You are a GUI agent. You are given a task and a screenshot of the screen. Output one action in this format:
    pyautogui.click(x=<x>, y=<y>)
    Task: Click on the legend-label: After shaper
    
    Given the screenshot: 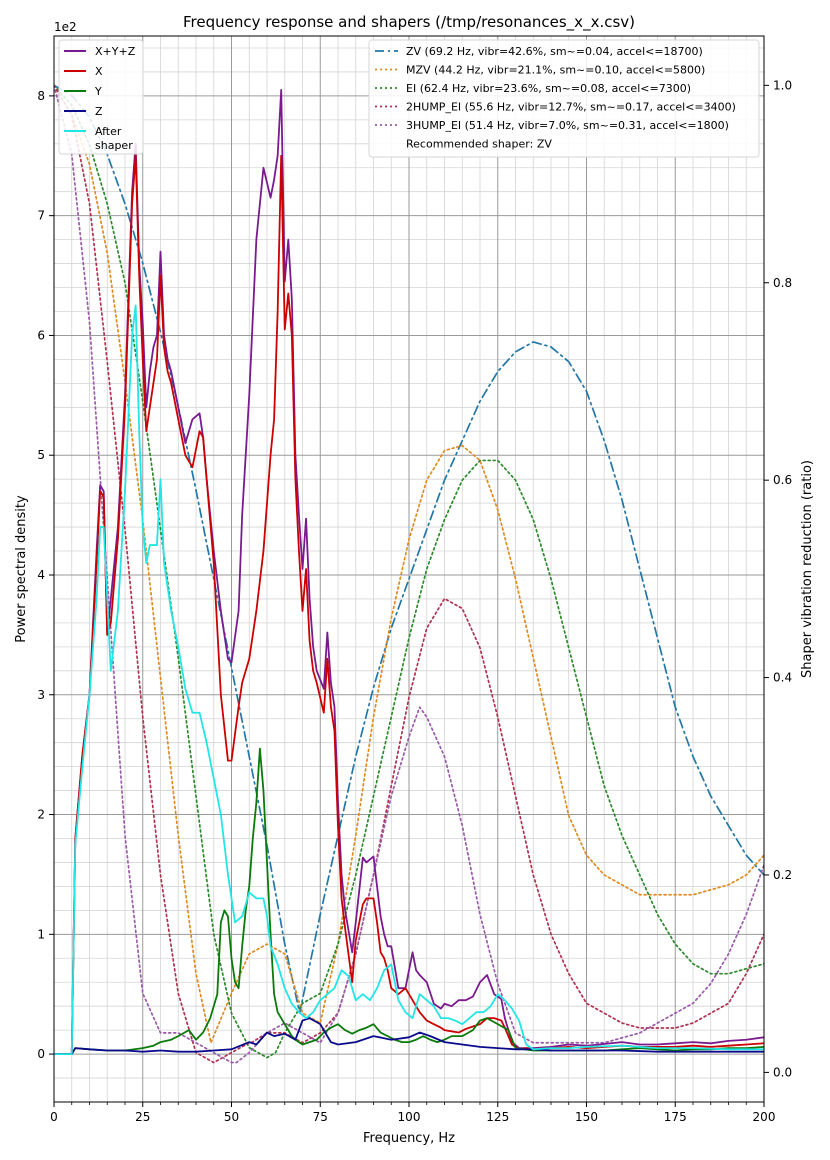 What is the action you would take?
    pyautogui.click(x=114, y=138)
    